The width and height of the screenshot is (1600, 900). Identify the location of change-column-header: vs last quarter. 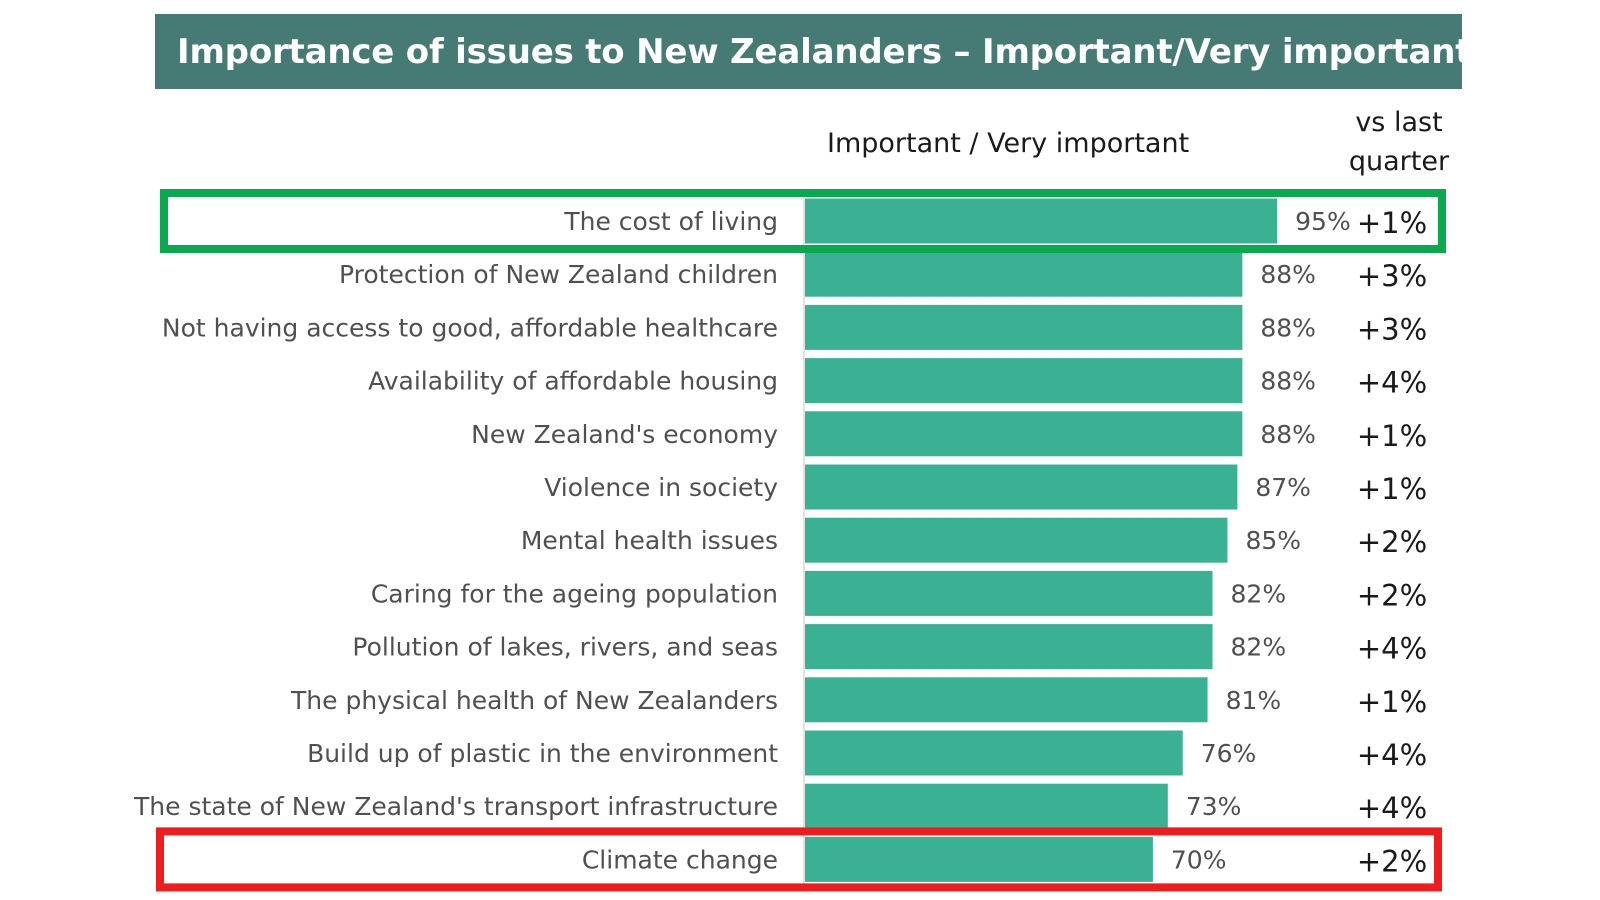
(1399, 142).